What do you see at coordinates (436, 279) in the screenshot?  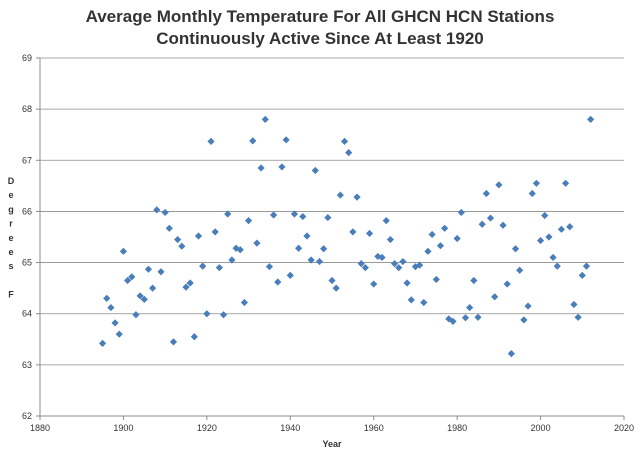 I see `data-point-1975` at bounding box center [436, 279].